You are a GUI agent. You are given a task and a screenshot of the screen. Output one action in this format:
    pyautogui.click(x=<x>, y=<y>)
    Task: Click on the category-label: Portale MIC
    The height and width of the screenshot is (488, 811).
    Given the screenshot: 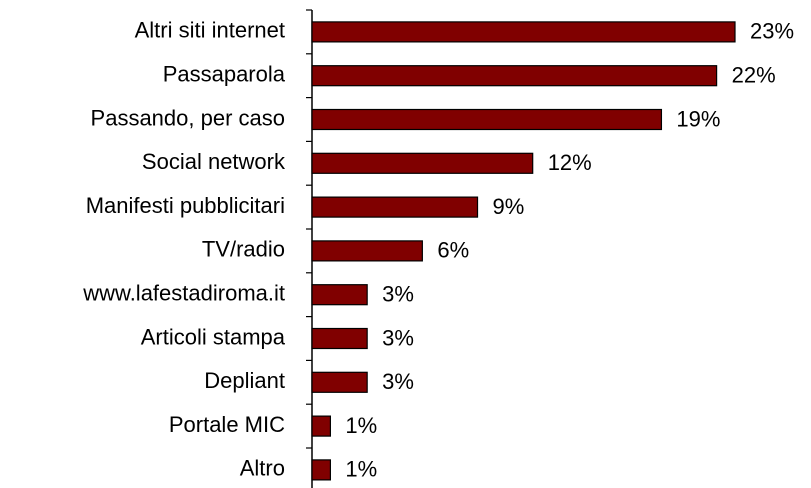 What is the action you would take?
    pyautogui.click(x=227, y=424)
    